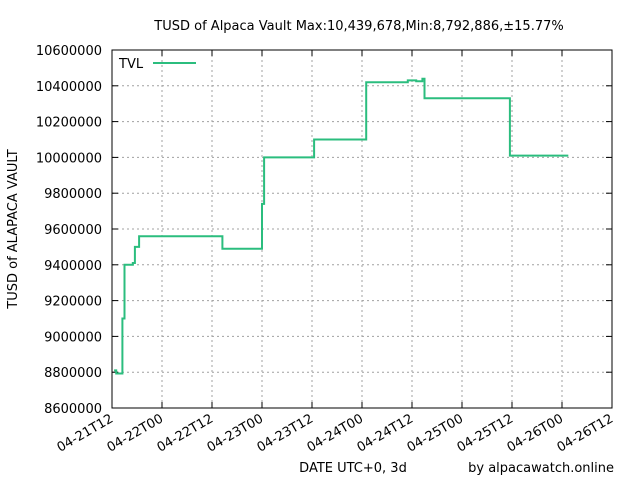  I want to click on legend: TVL, so click(157, 64).